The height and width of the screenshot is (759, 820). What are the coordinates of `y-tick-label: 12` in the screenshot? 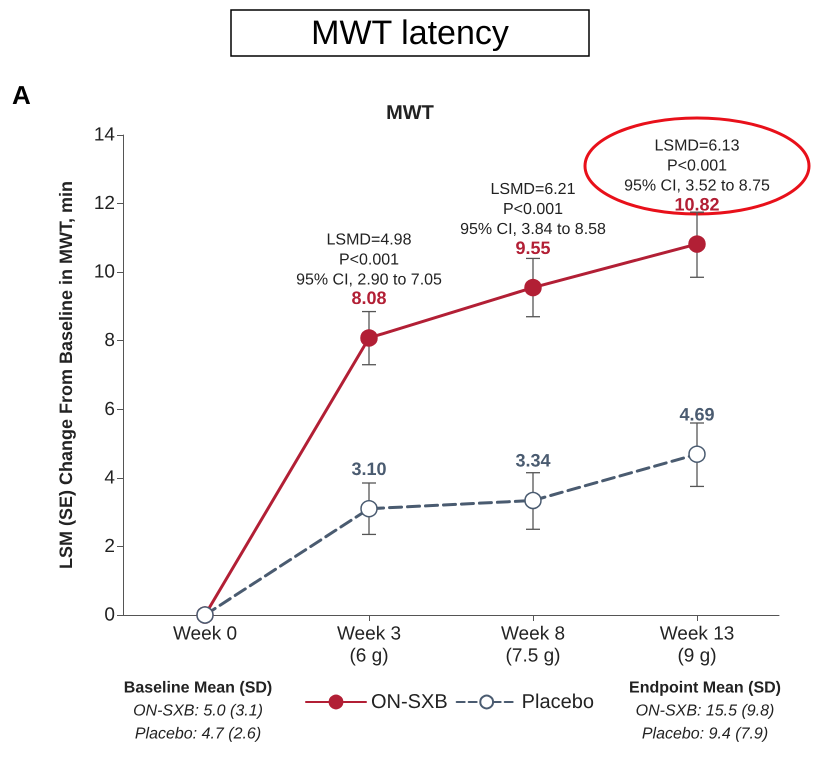 It's located at (104, 203).